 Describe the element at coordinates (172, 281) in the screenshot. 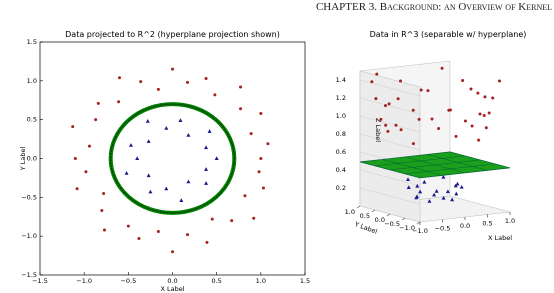

I see `x-tick-label: 0.0` at that location.